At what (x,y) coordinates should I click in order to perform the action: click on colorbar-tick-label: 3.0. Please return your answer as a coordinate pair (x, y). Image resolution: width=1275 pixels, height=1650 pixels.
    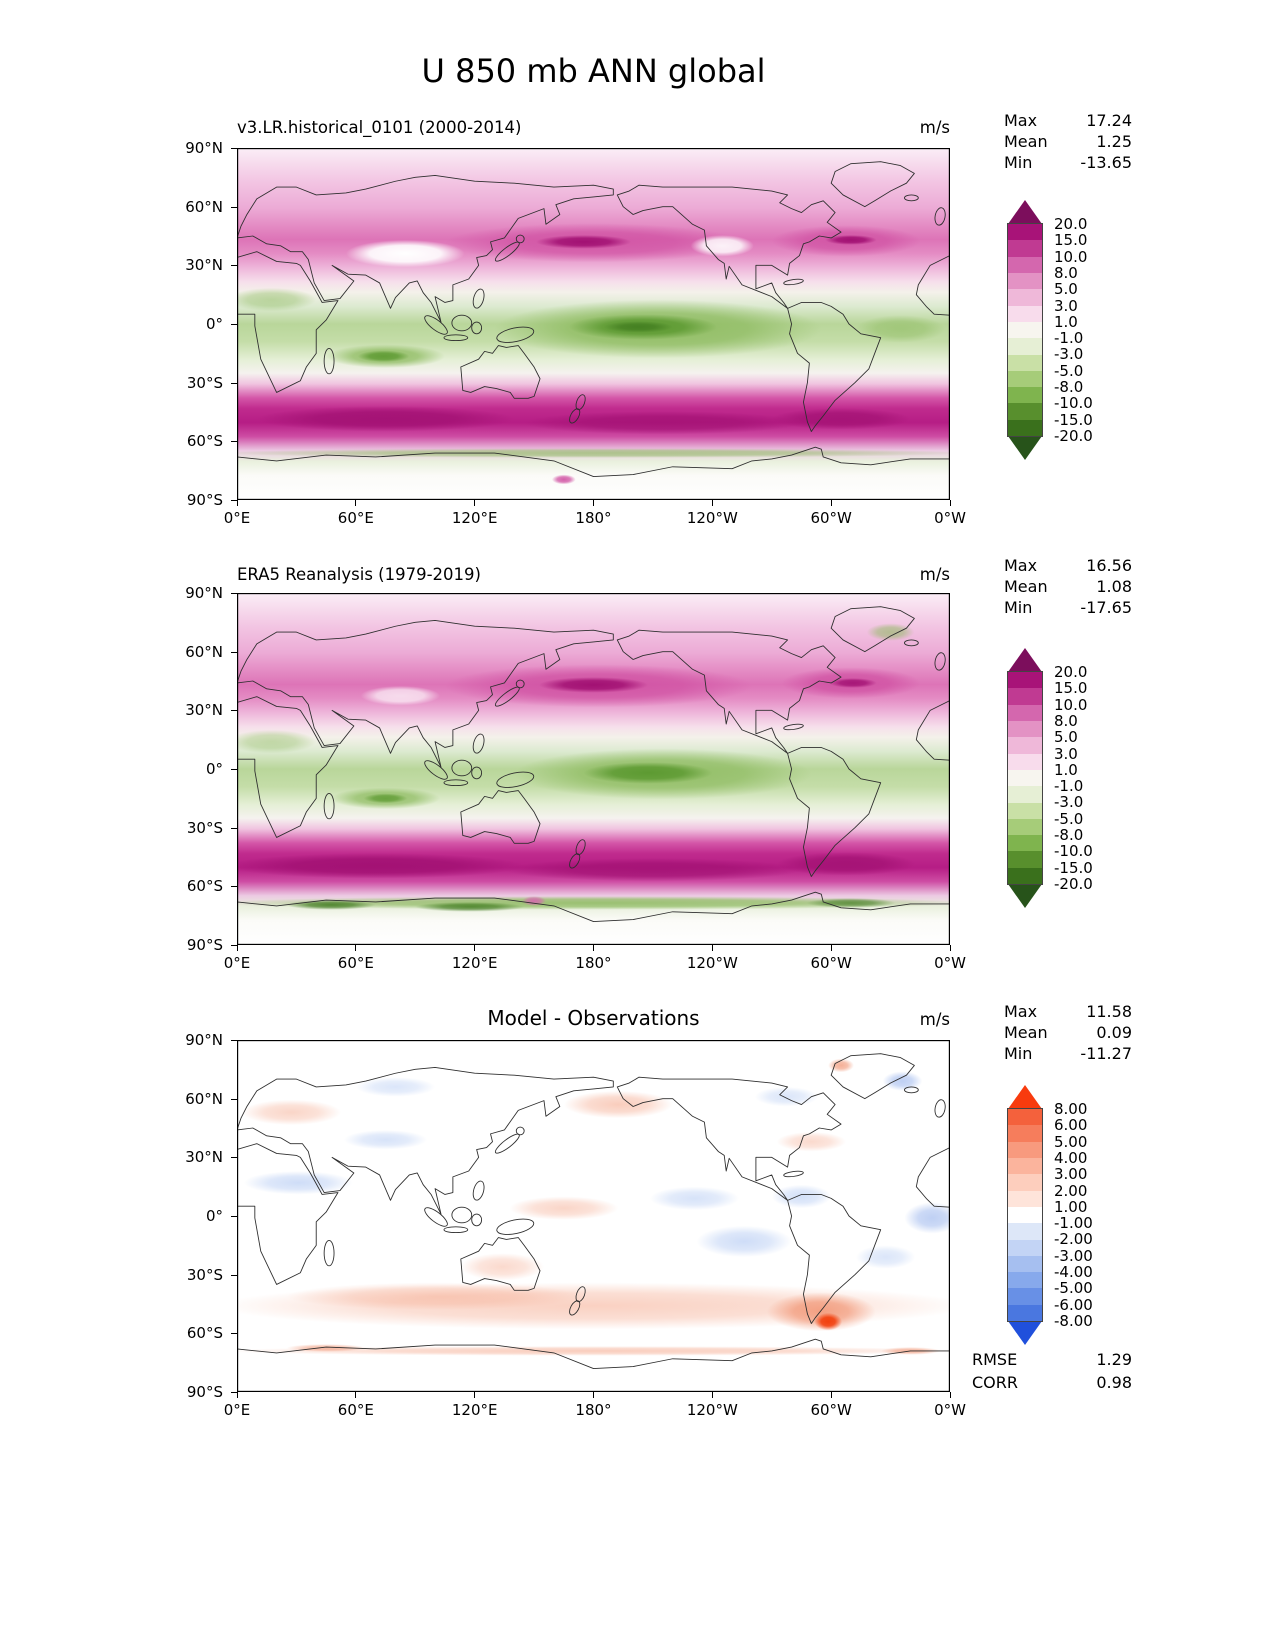
    Looking at the image, I should click on (1066, 753).